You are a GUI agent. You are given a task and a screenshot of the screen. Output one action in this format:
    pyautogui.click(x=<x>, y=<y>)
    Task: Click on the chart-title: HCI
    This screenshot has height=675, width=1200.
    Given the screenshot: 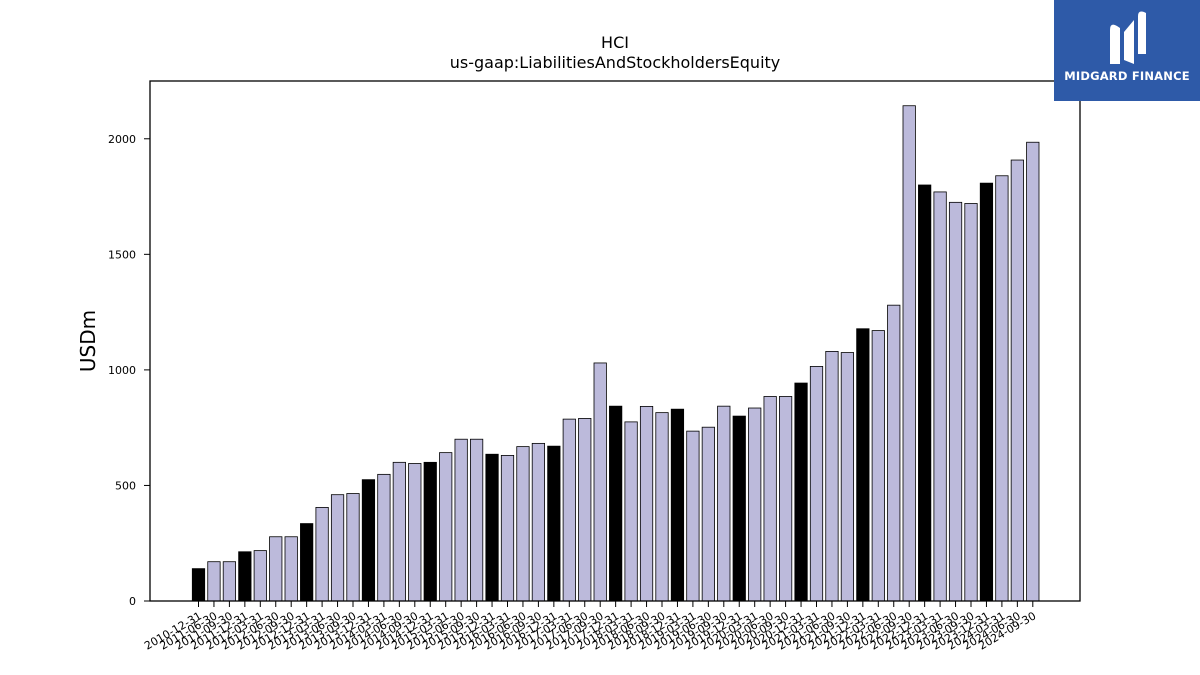 What is the action you would take?
    pyautogui.click(x=615, y=42)
    